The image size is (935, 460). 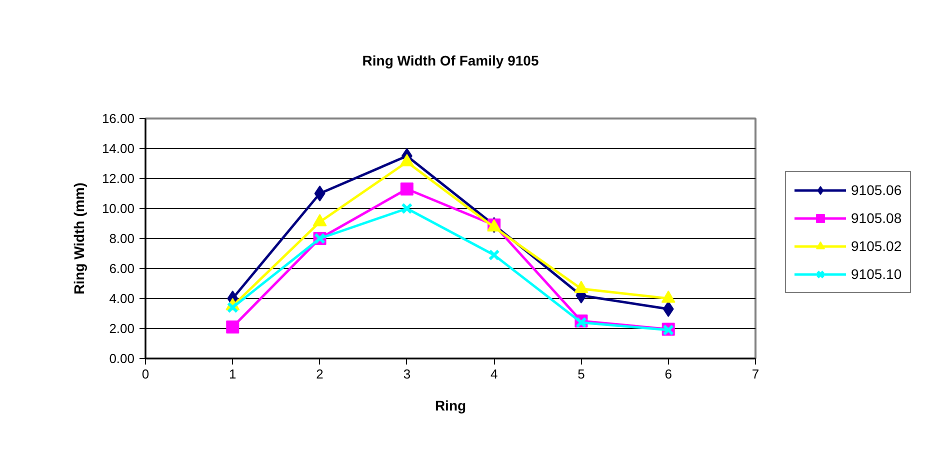 I want to click on x-tick-label: 0, so click(x=146, y=374).